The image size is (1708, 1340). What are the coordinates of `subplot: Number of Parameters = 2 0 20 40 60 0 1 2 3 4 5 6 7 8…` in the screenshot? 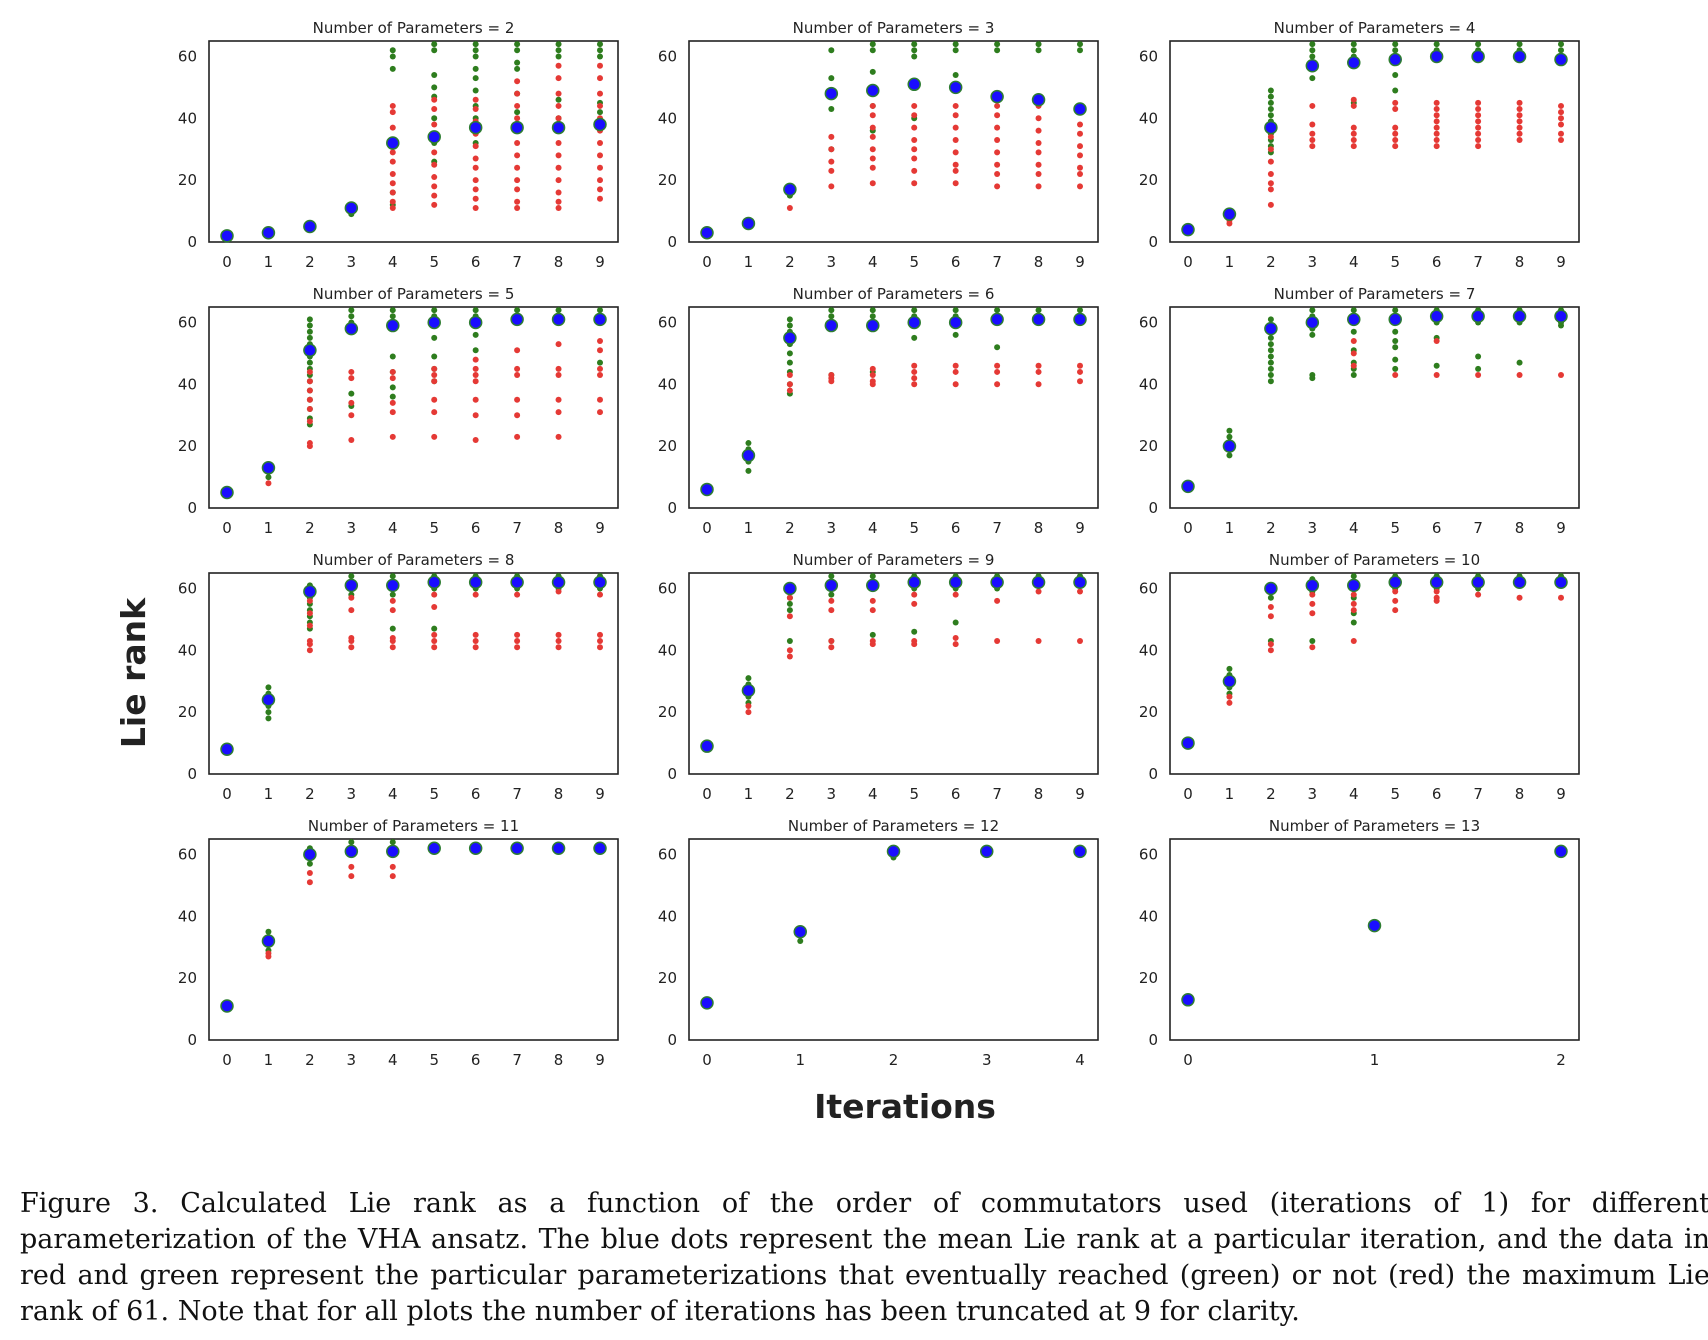 It's located at (398, 145).